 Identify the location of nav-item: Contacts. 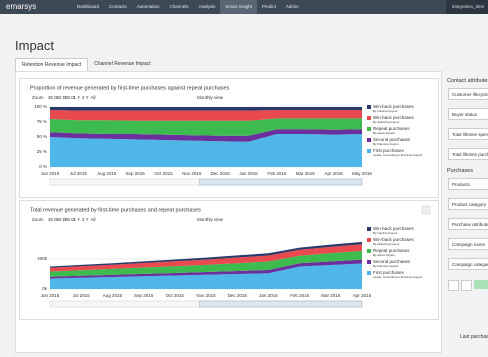
(118, 6).